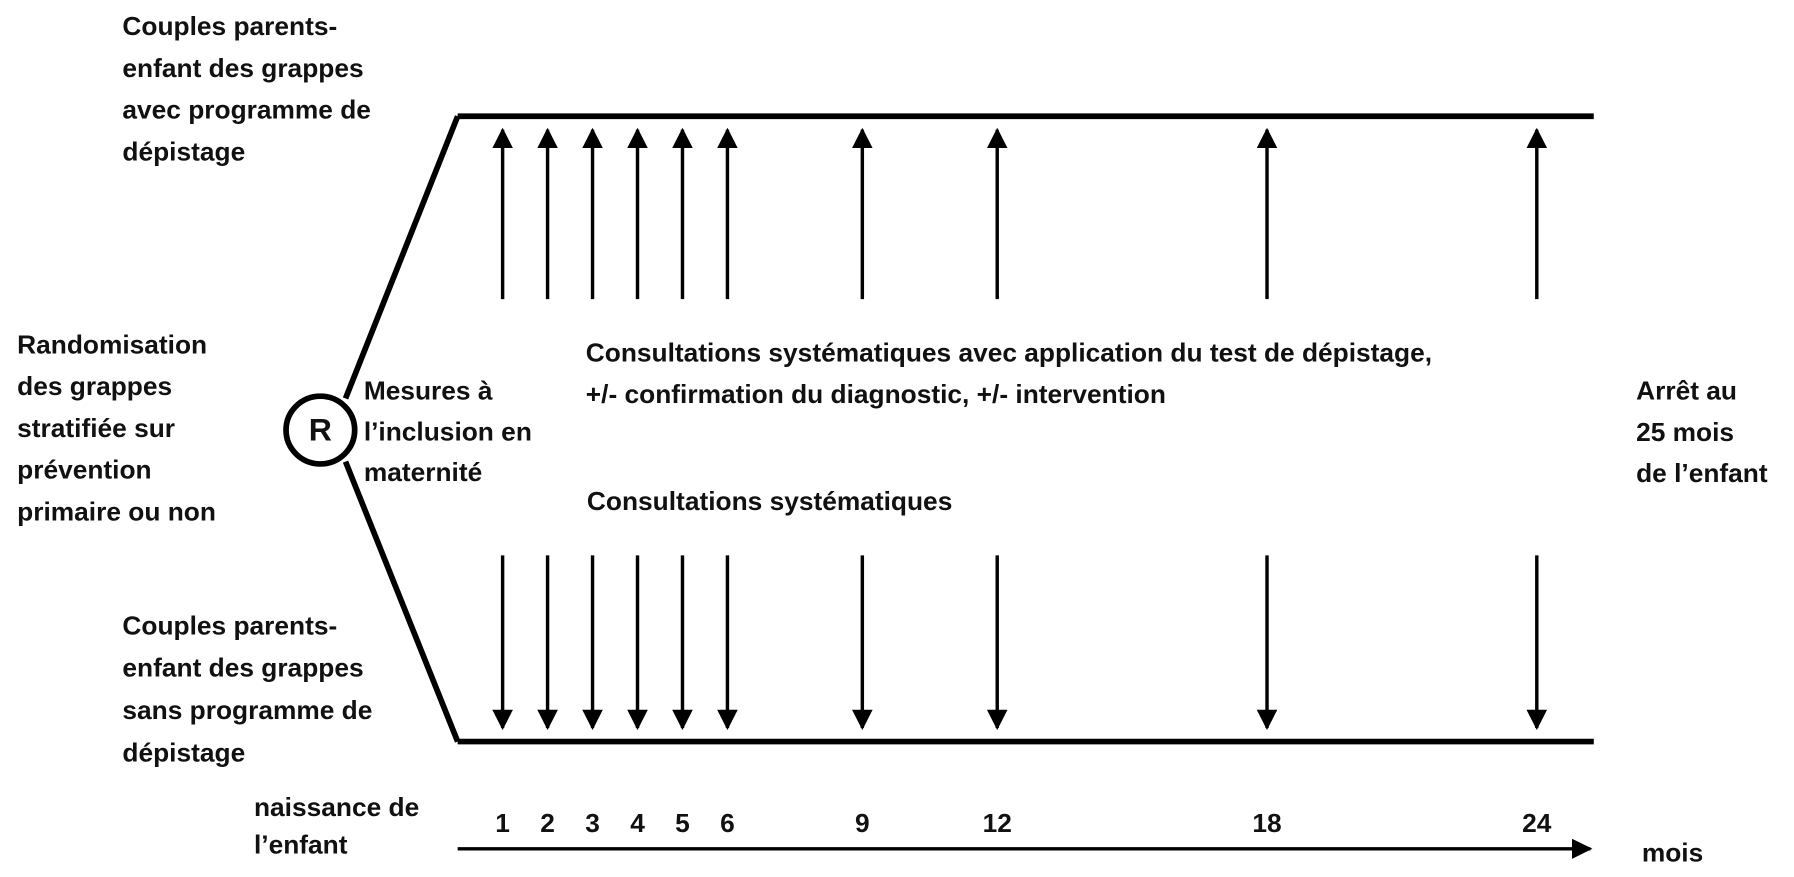 Image resolution: width=1794 pixels, height=877 pixels. Describe the element at coordinates (112, 345) in the screenshot. I see `randomisation-label: Randomisation` at that location.